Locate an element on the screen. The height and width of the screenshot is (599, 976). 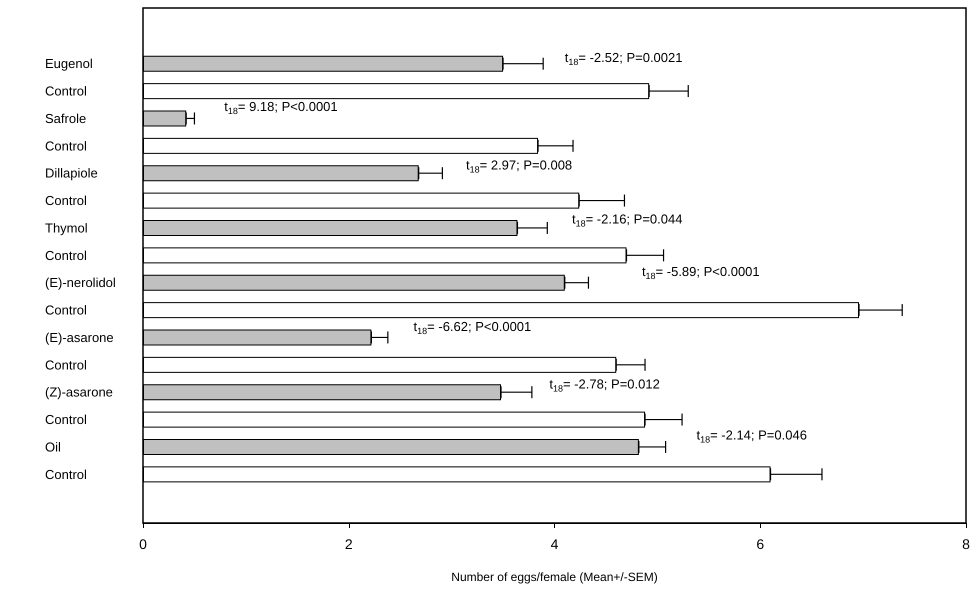
y-tick-label: Eugenol is located at coordinates (69, 64).